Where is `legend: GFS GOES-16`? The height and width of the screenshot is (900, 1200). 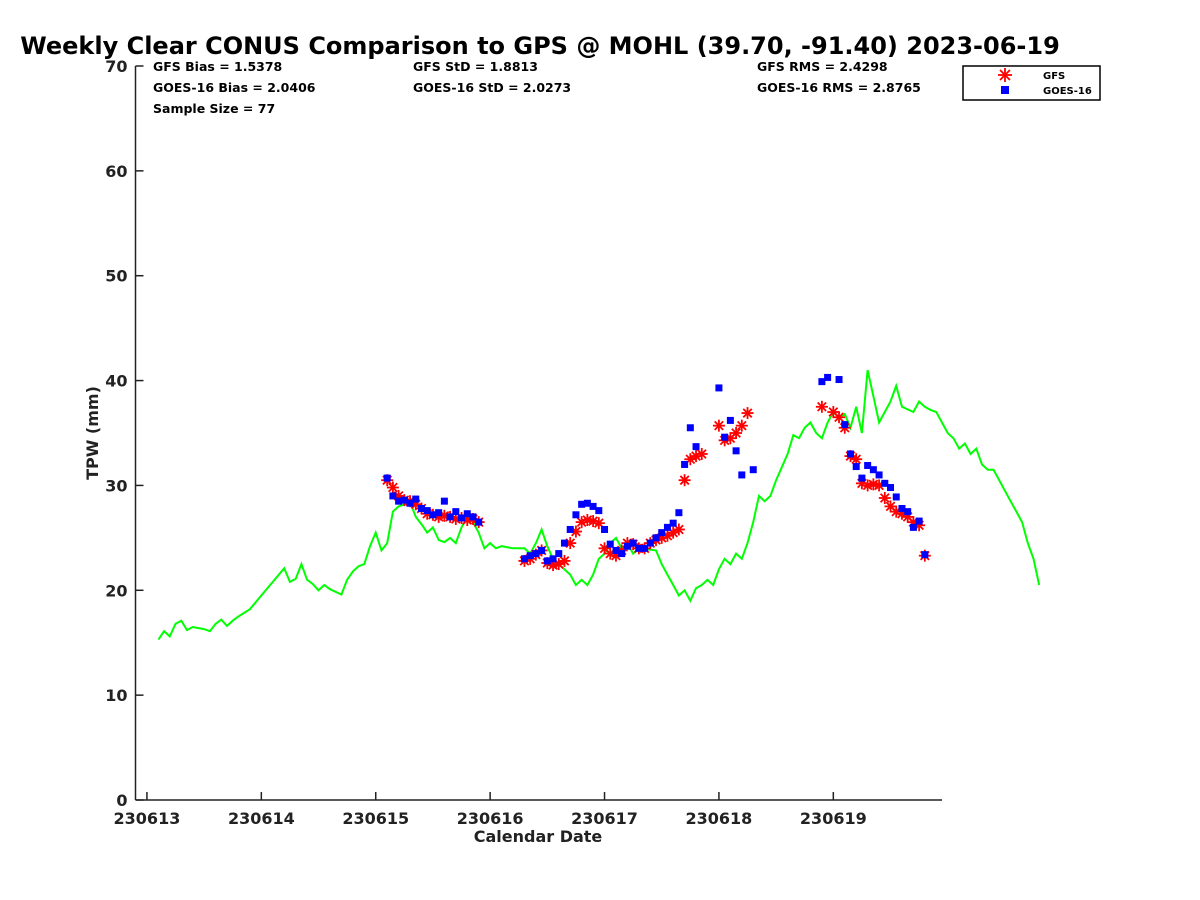 legend: GFS GOES-16 is located at coordinates (1031, 83).